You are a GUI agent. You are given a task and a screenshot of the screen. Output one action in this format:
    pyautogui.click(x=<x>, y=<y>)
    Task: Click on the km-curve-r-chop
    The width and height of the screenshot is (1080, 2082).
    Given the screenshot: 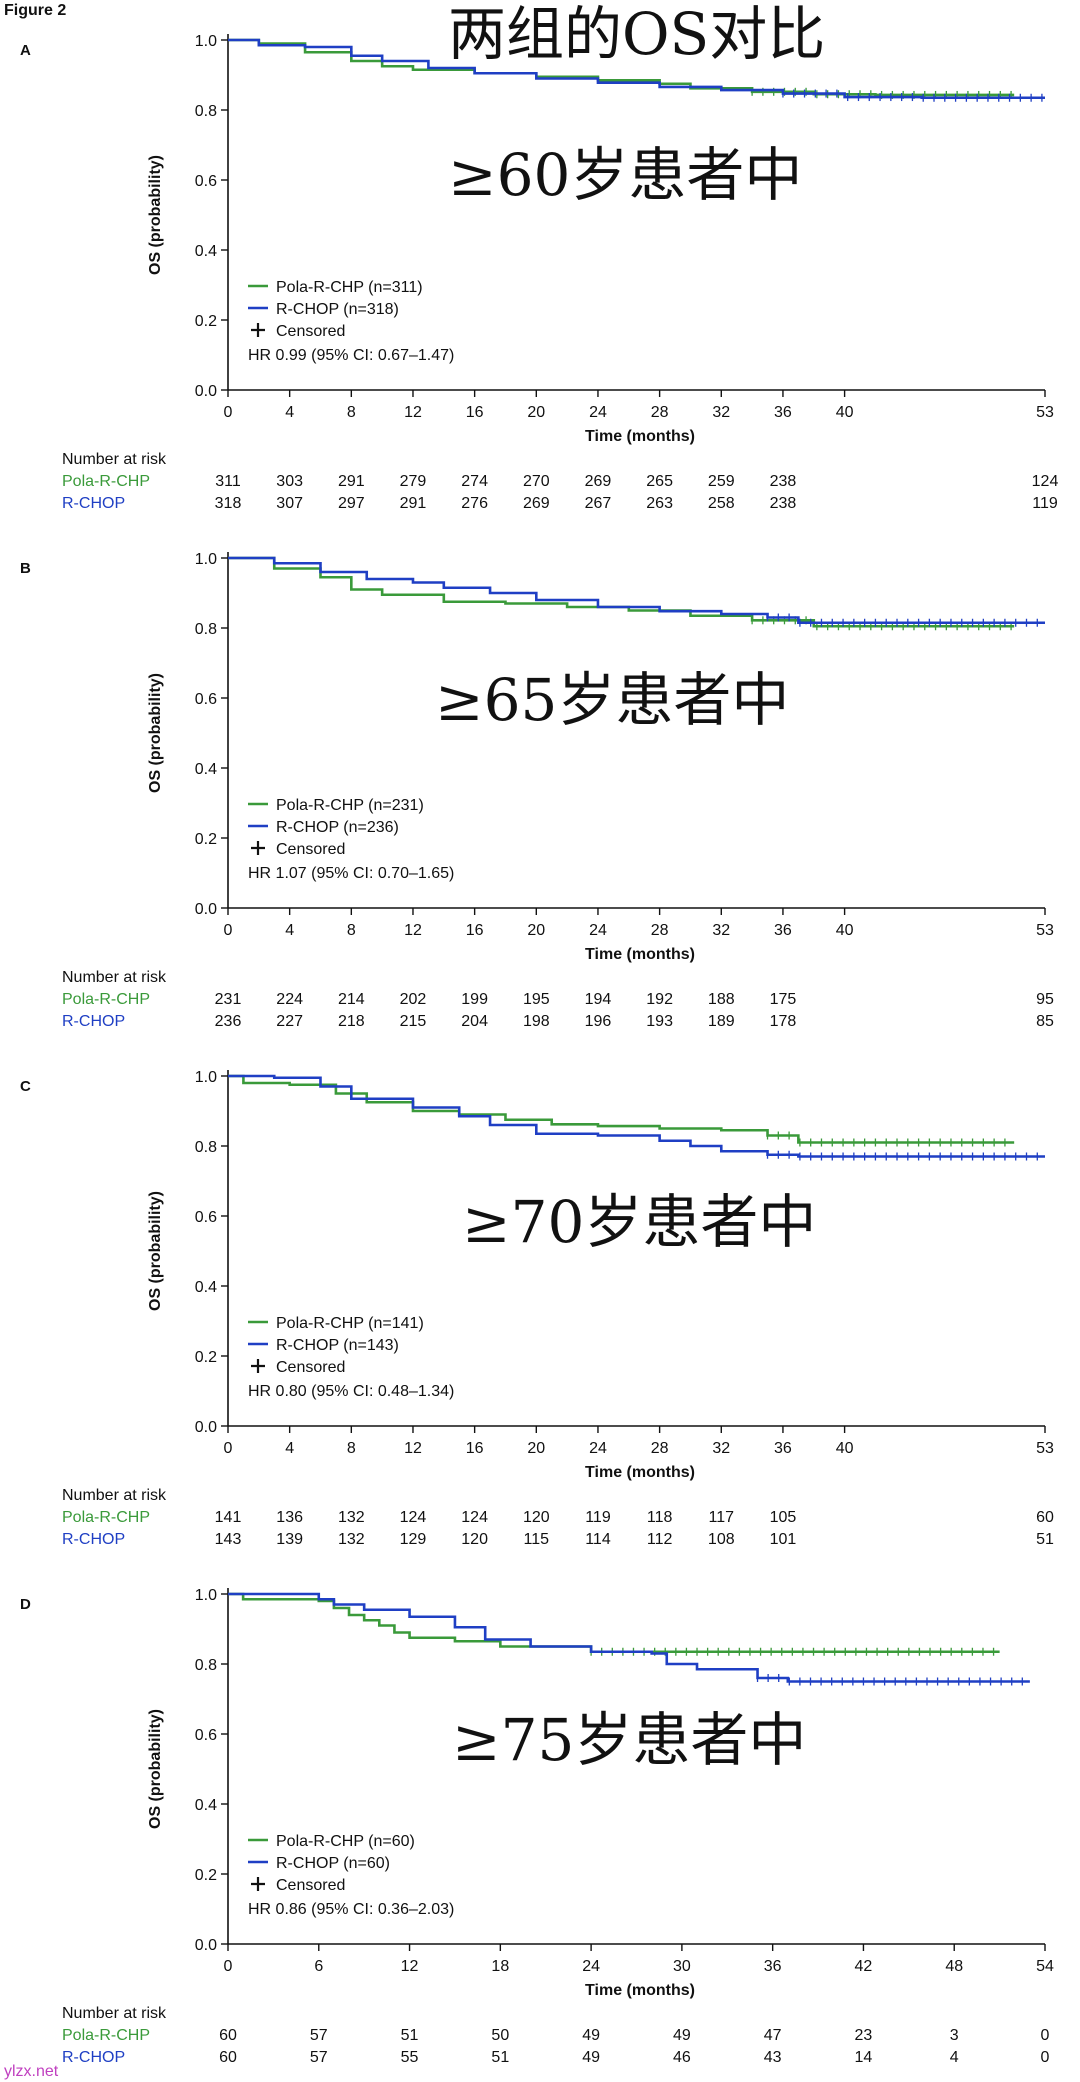 What is the action you would take?
    pyautogui.click(x=629, y=1637)
    